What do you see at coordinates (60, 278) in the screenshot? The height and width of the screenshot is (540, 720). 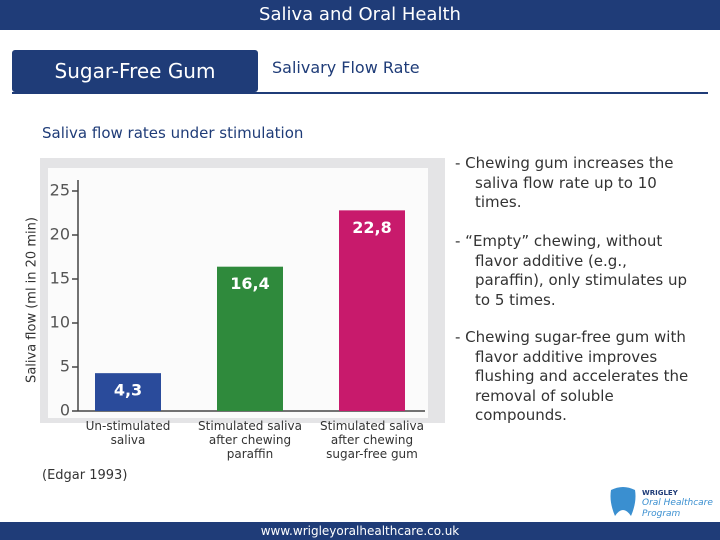 I see `y-tick-label: 15` at bounding box center [60, 278].